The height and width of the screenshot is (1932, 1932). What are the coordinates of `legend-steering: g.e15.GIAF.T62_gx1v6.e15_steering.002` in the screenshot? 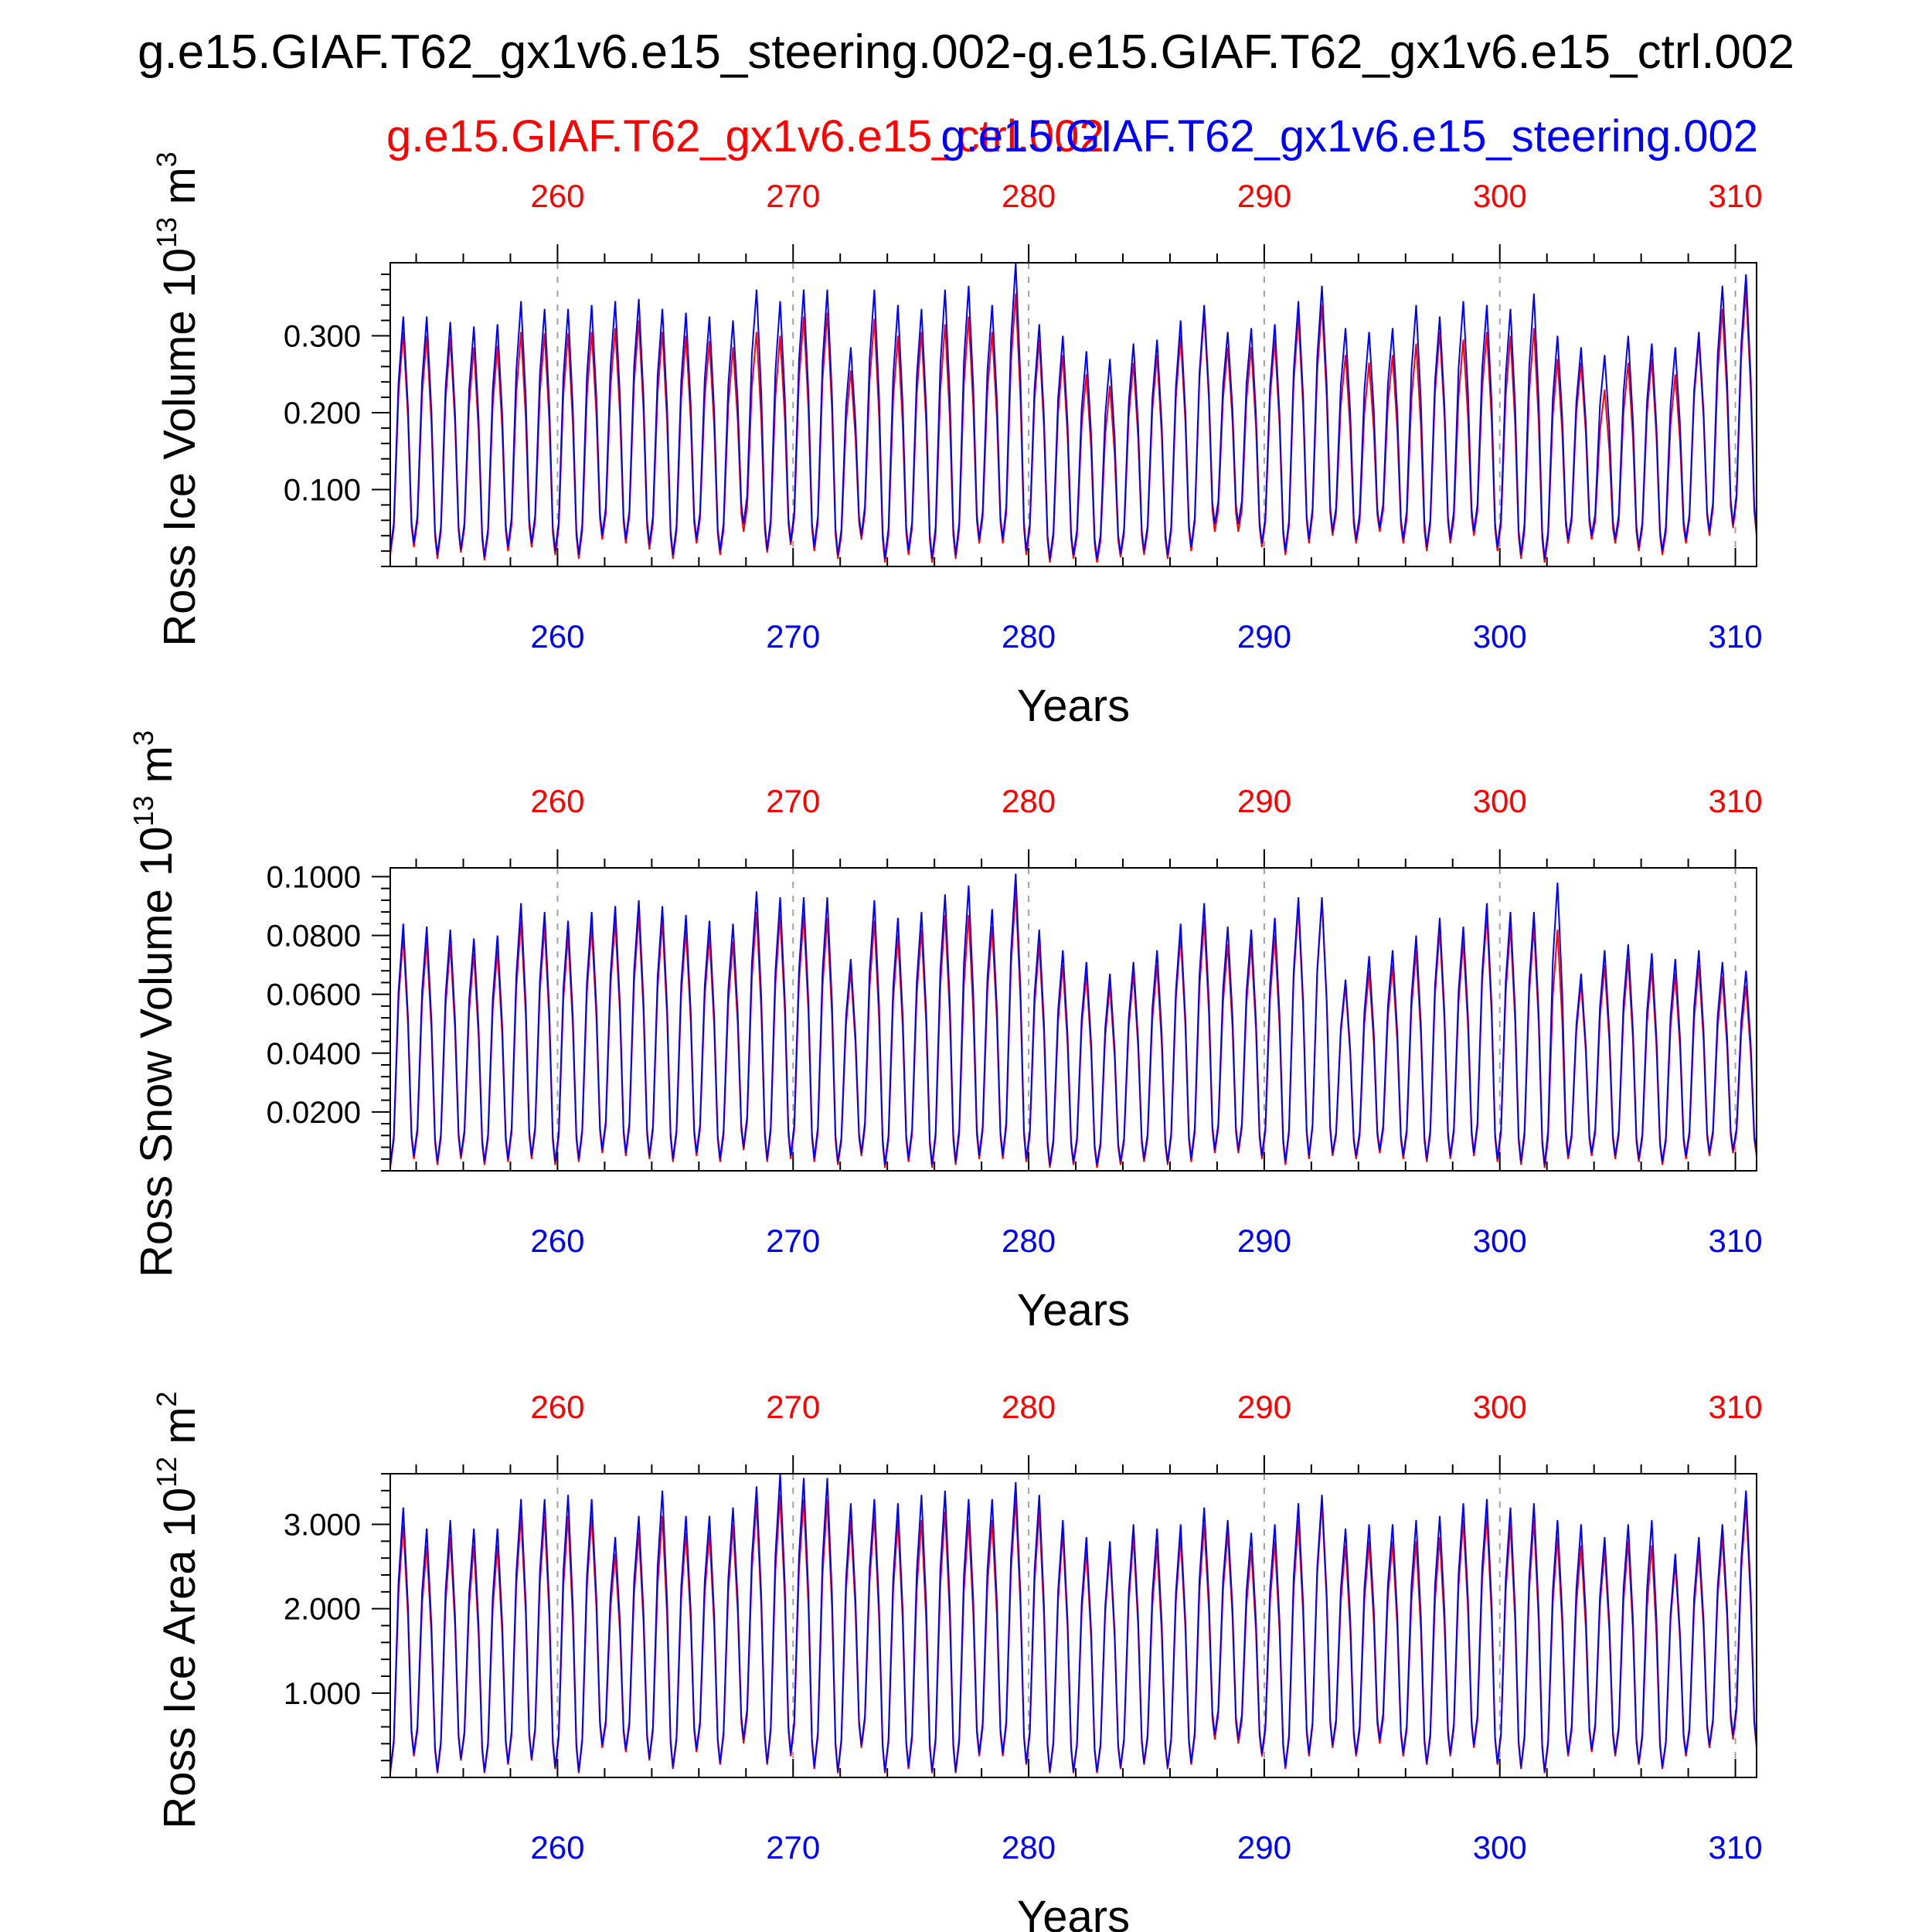 It's located at (1349, 136).